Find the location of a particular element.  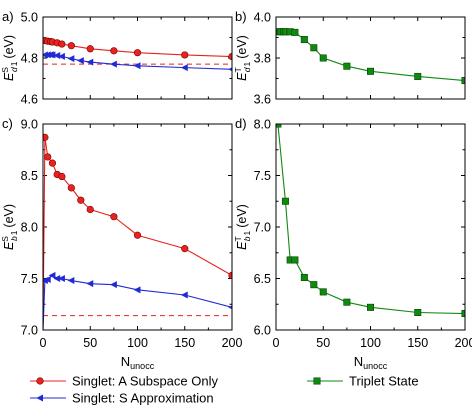

legend-label: Singlet: A Subspace Only is located at coordinates (145, 381).